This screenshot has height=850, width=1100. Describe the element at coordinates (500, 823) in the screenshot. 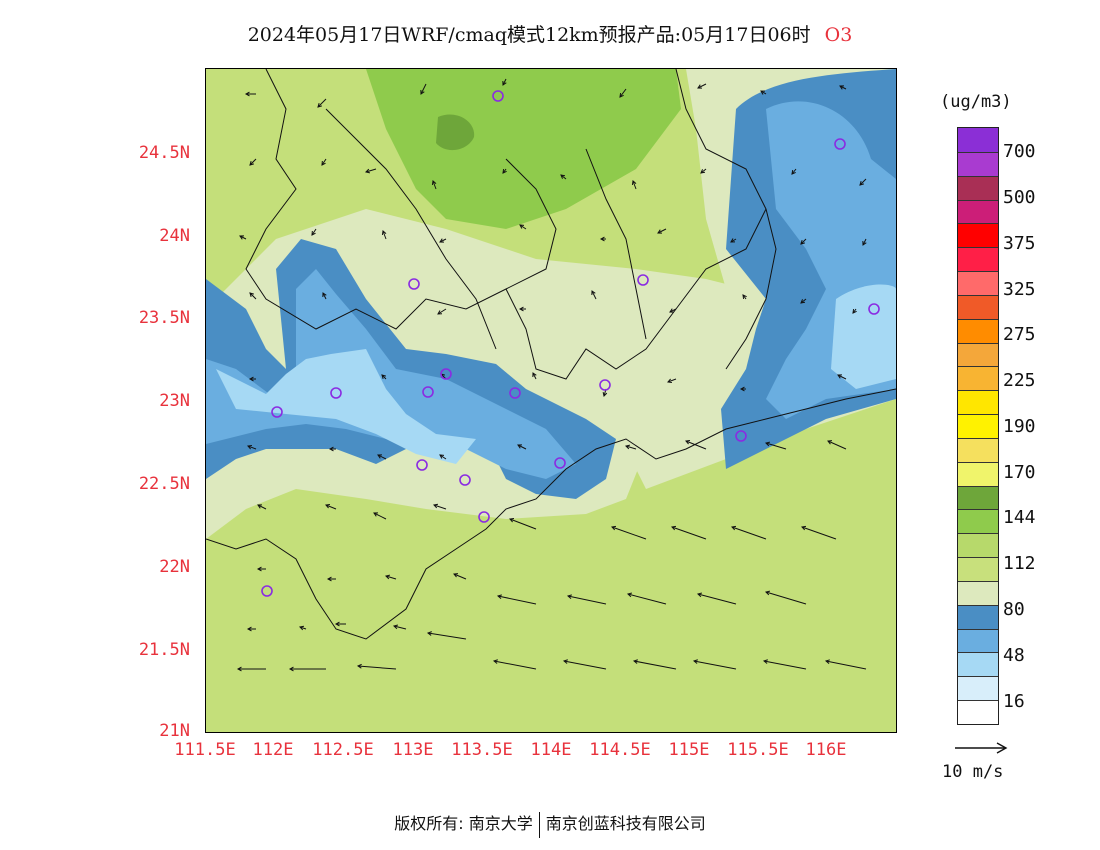

I see `org-nju: 南京大学` at that location.